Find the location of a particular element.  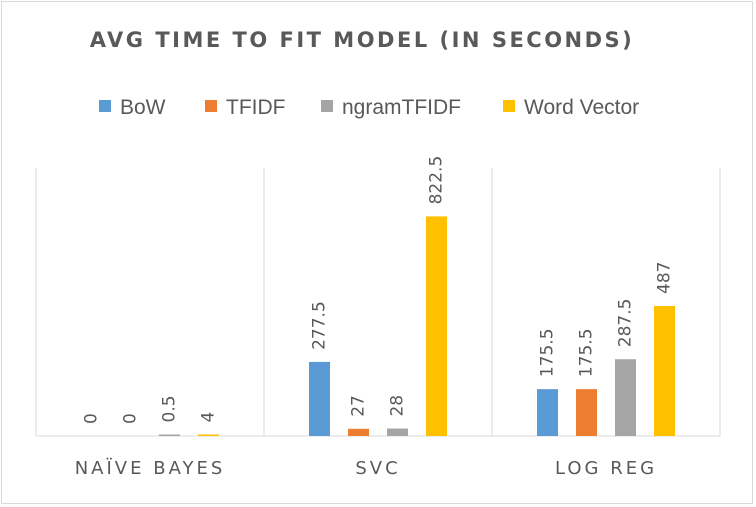

category-label: NAÏVE BAYES is located at coordinates (150, 468).